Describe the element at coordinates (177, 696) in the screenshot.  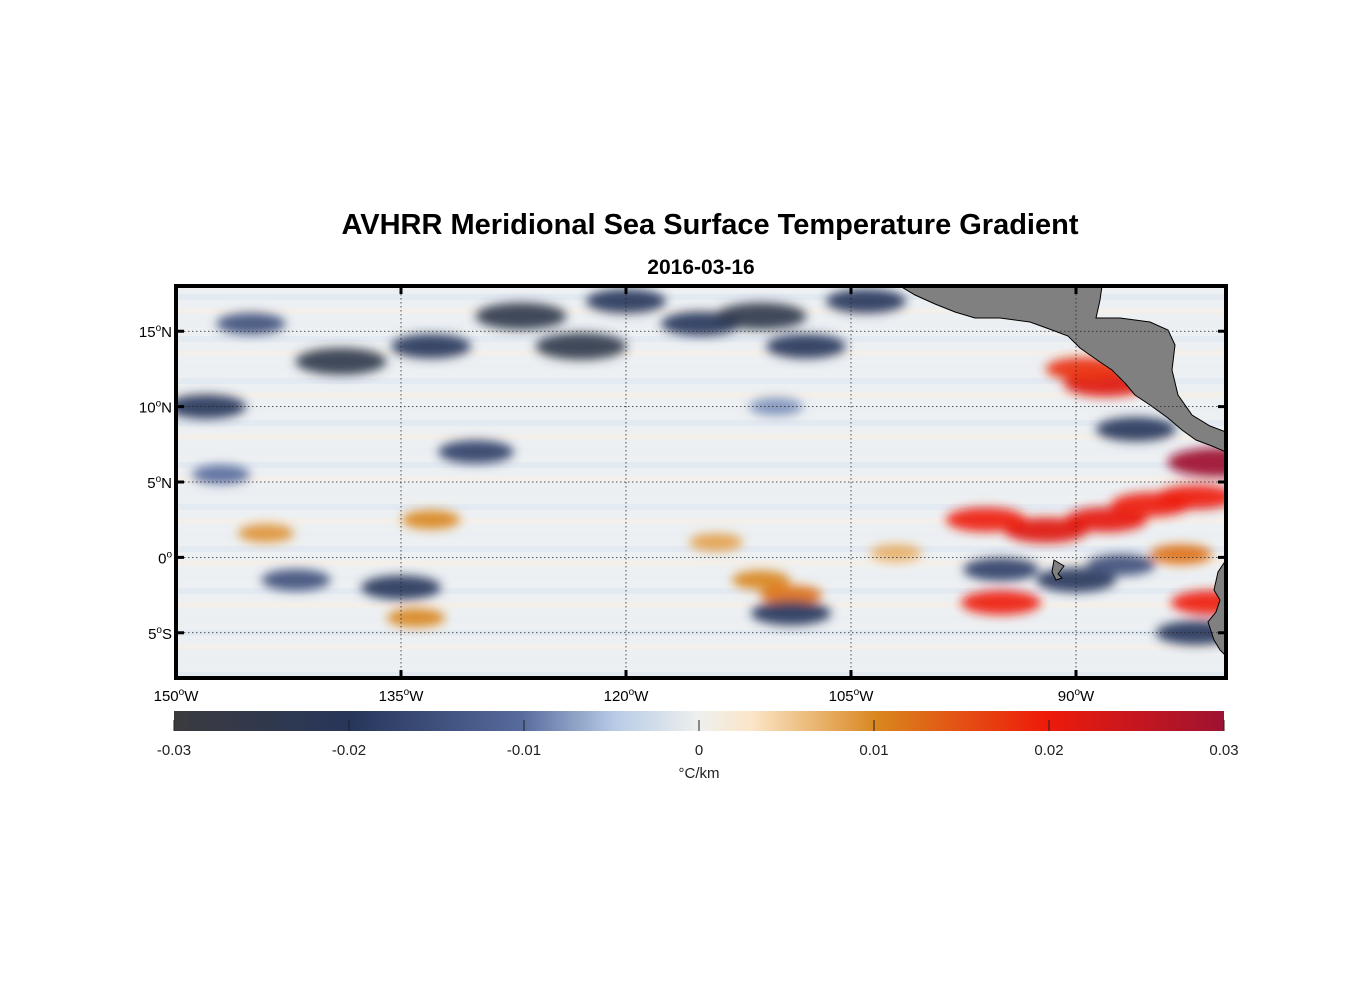
I see `x-tick-label: 150oW` at that location.